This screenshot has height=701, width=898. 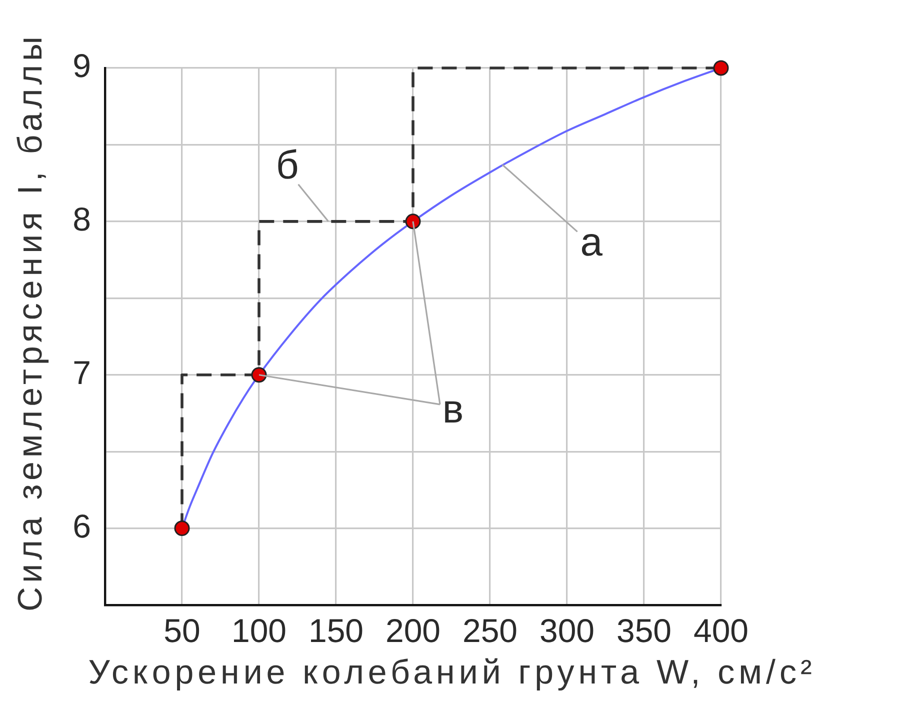 What do you see at coordinates (644, 630) in the screenshot?
I see `x-tick-label: 350` at bounding box center [644, 630].